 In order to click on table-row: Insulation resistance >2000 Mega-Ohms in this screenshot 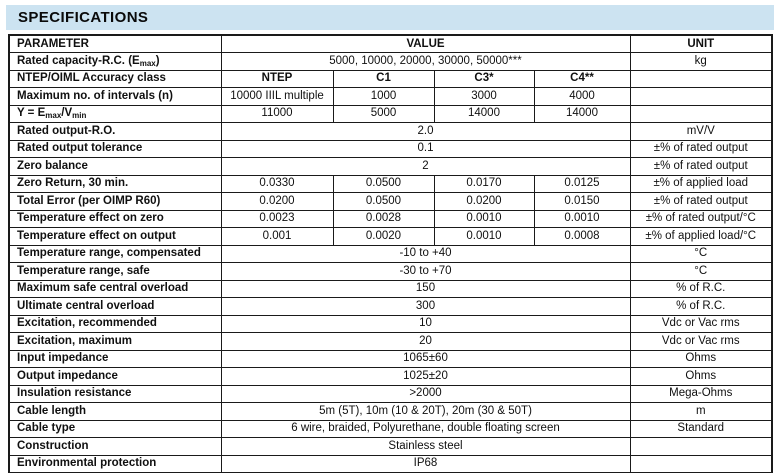, I will do `click(390, 393)`.